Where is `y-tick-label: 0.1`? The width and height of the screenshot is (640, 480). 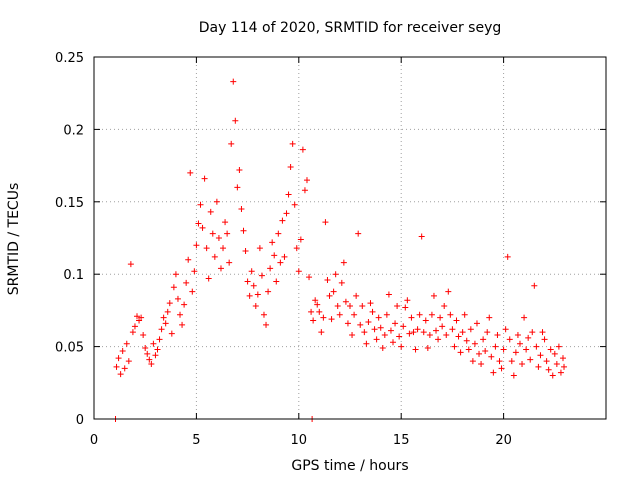 y-tick-label: 0.1 is located at coordinates (73, 275).